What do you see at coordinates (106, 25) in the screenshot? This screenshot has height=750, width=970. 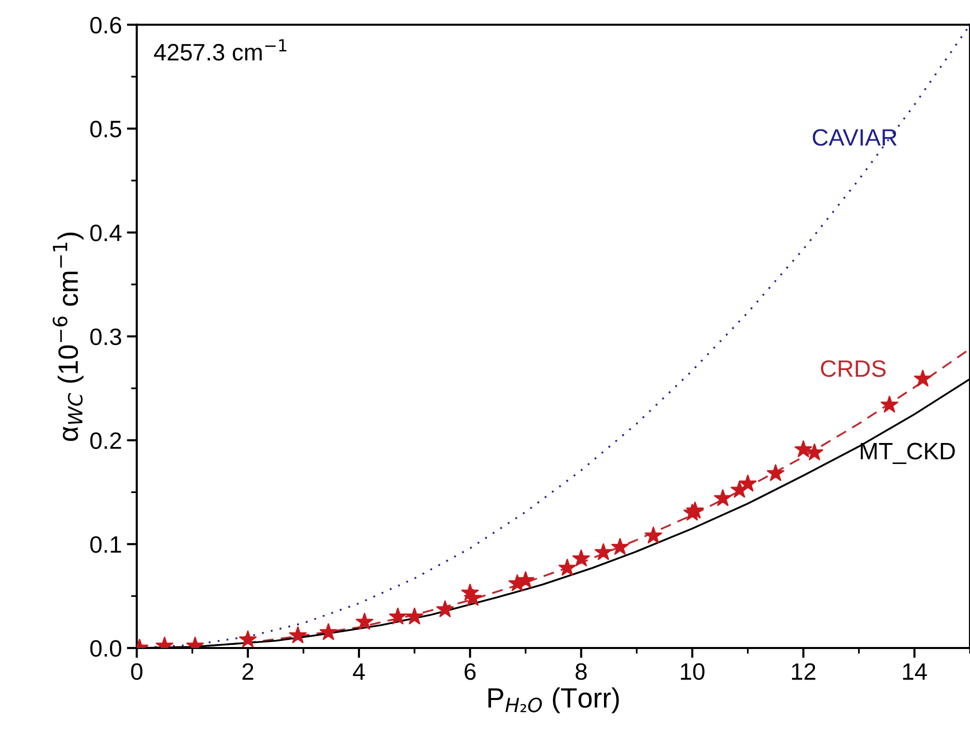 I see `y-tick-label: 0.6` at bounding box center [106, 25].